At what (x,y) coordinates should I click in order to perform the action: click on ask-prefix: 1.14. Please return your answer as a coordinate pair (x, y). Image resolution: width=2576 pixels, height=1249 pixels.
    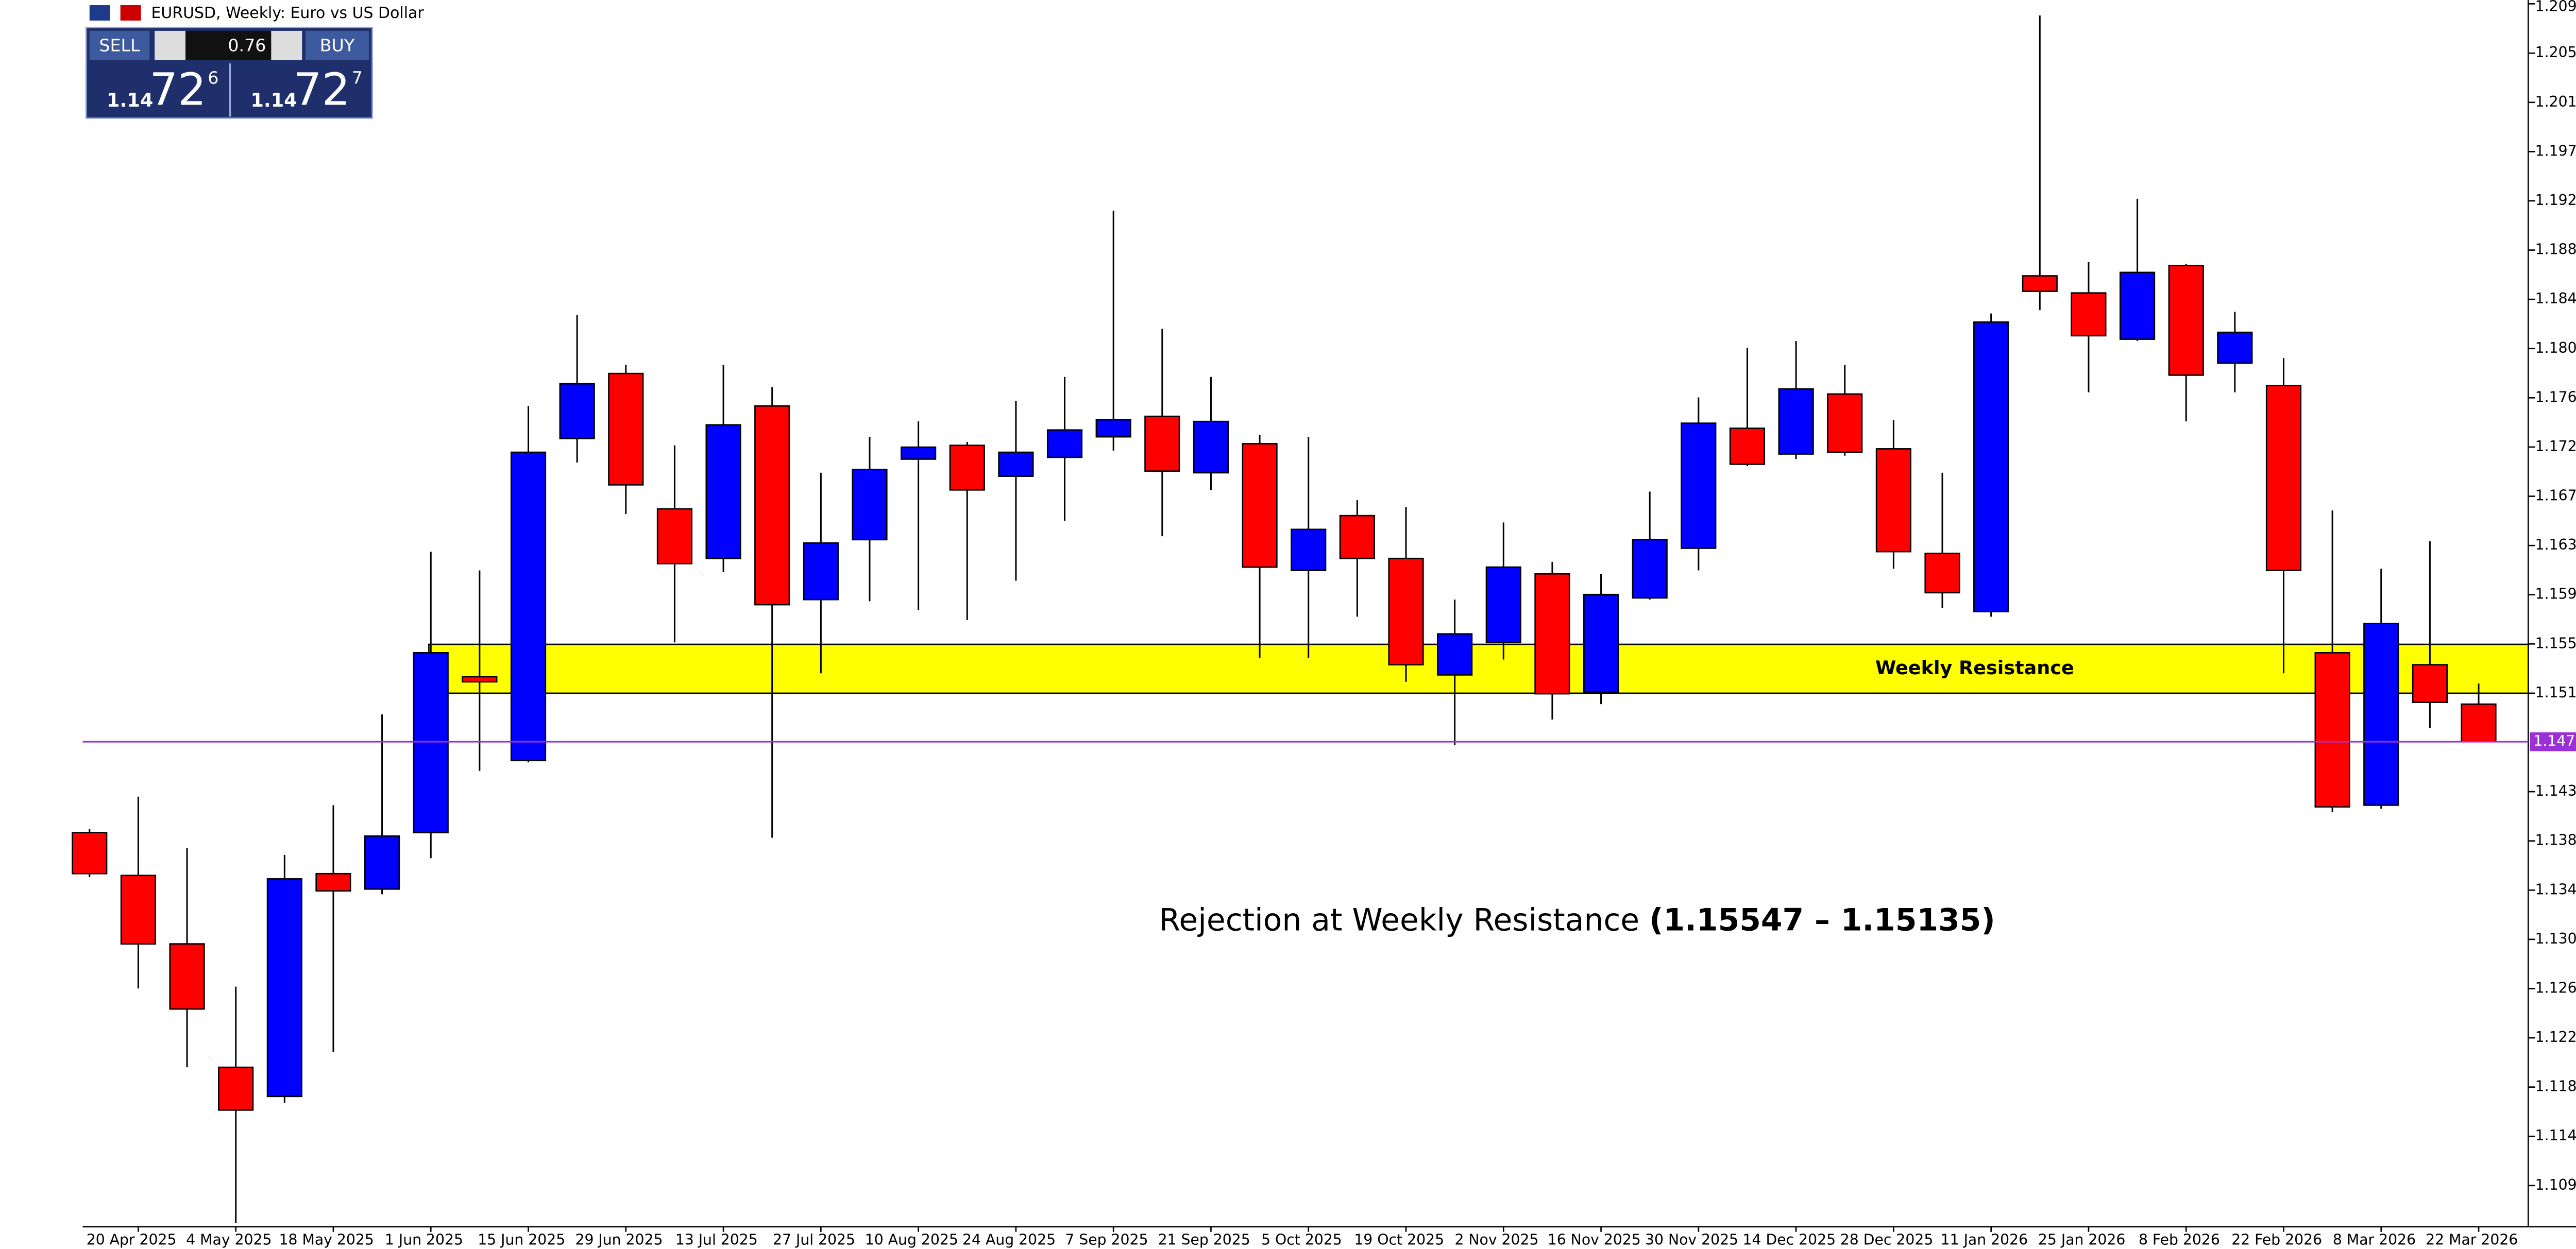
    Looking at the image, I should click on (273, 100).